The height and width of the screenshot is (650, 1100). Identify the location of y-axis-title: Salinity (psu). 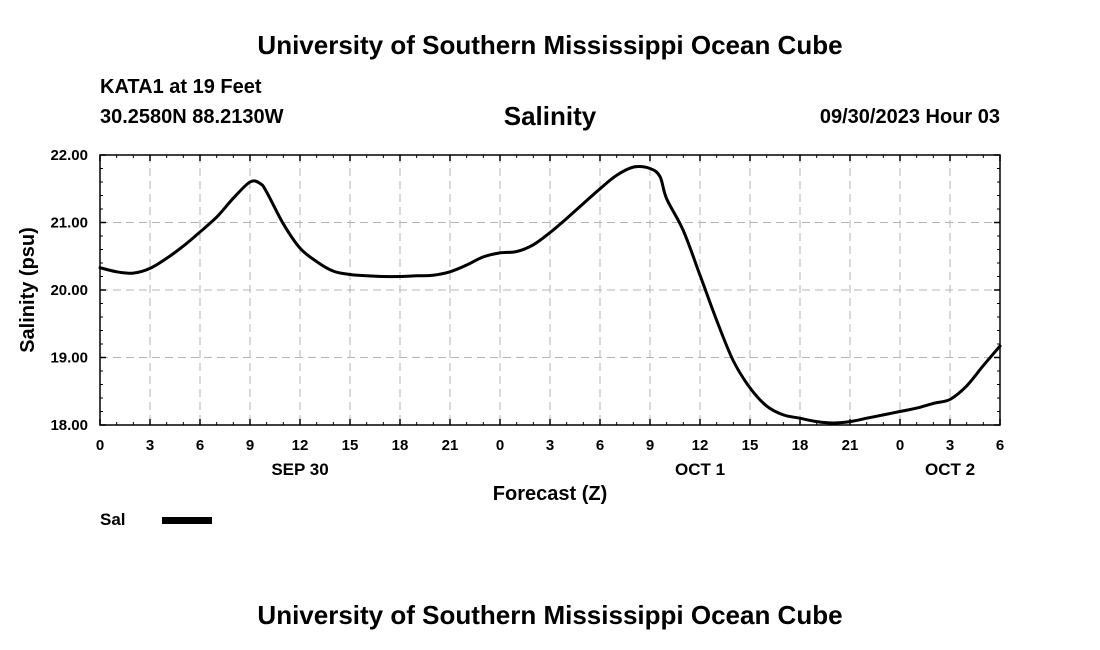
(28, 290).